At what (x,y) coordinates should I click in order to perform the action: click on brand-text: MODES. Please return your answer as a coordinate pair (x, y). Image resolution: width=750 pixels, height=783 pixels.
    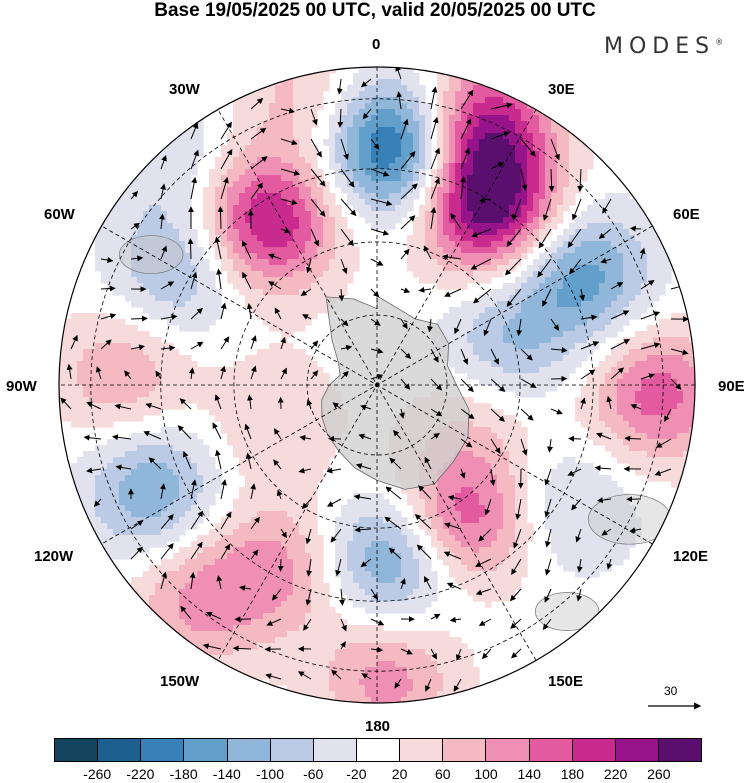
    Looking at the image, I should click on (660, 46).